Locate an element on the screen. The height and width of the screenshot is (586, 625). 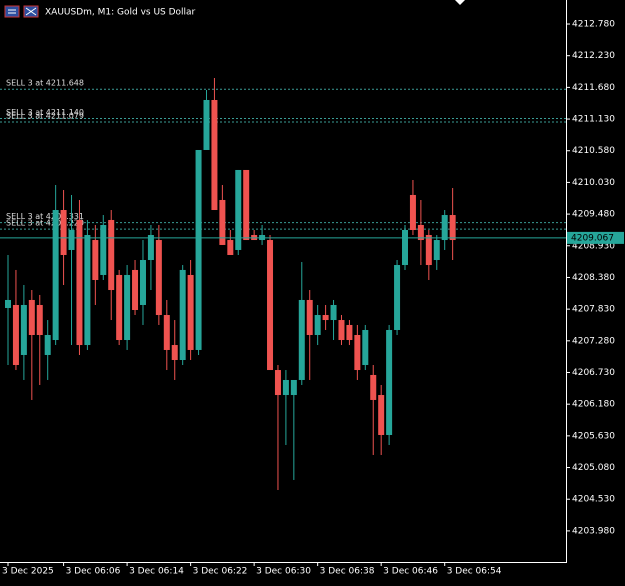
shift-marker is located at coordinates (460, 2).